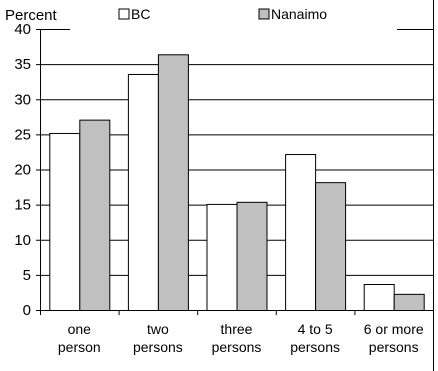 This screenshot has width=438, height=371. What do you see at coordinates (222, 14) in the screenshot?
I see `legend: BC Nanaimo` at bounding box center [222, 14].